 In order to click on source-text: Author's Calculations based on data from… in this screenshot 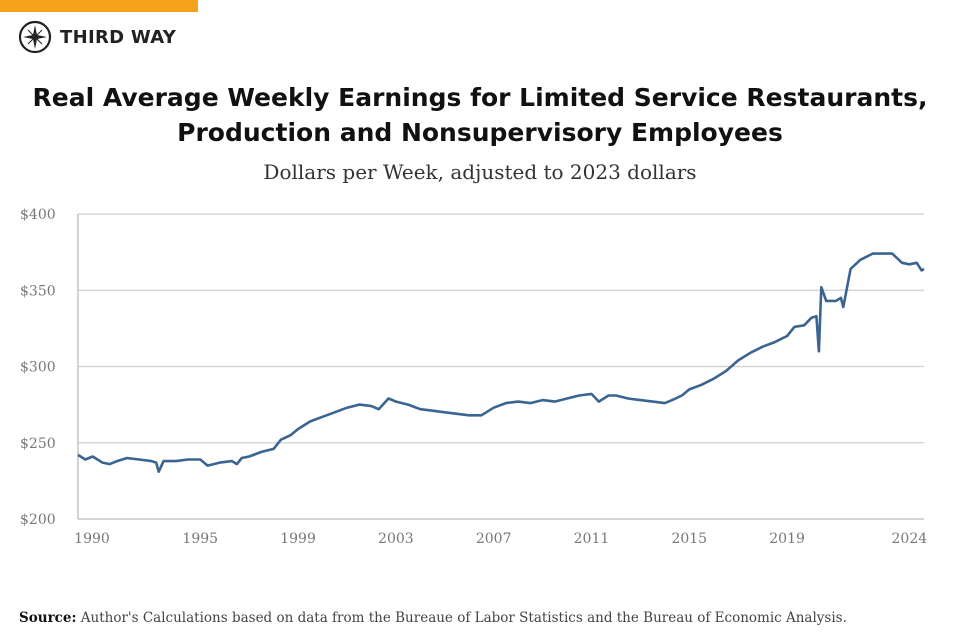, I will do `click(461, 618)`.